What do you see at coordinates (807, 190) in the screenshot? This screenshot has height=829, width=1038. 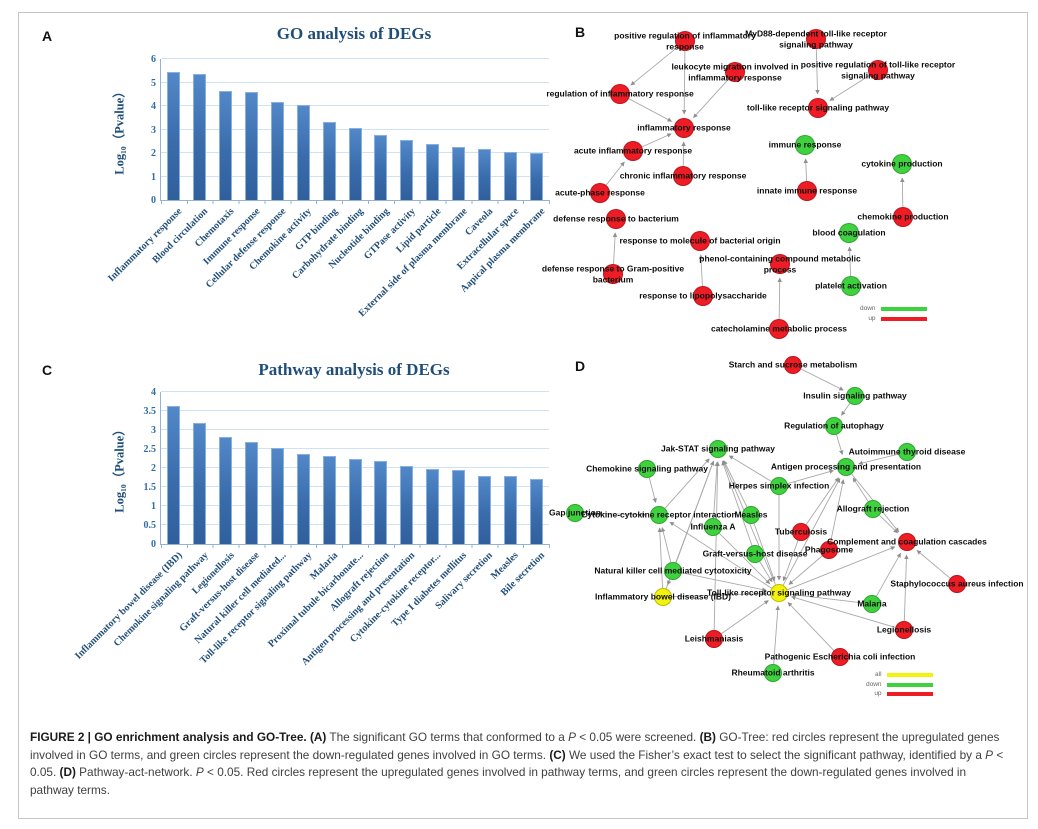 I see `network-node-label: innate immune response` at bounding box center [807, 190].